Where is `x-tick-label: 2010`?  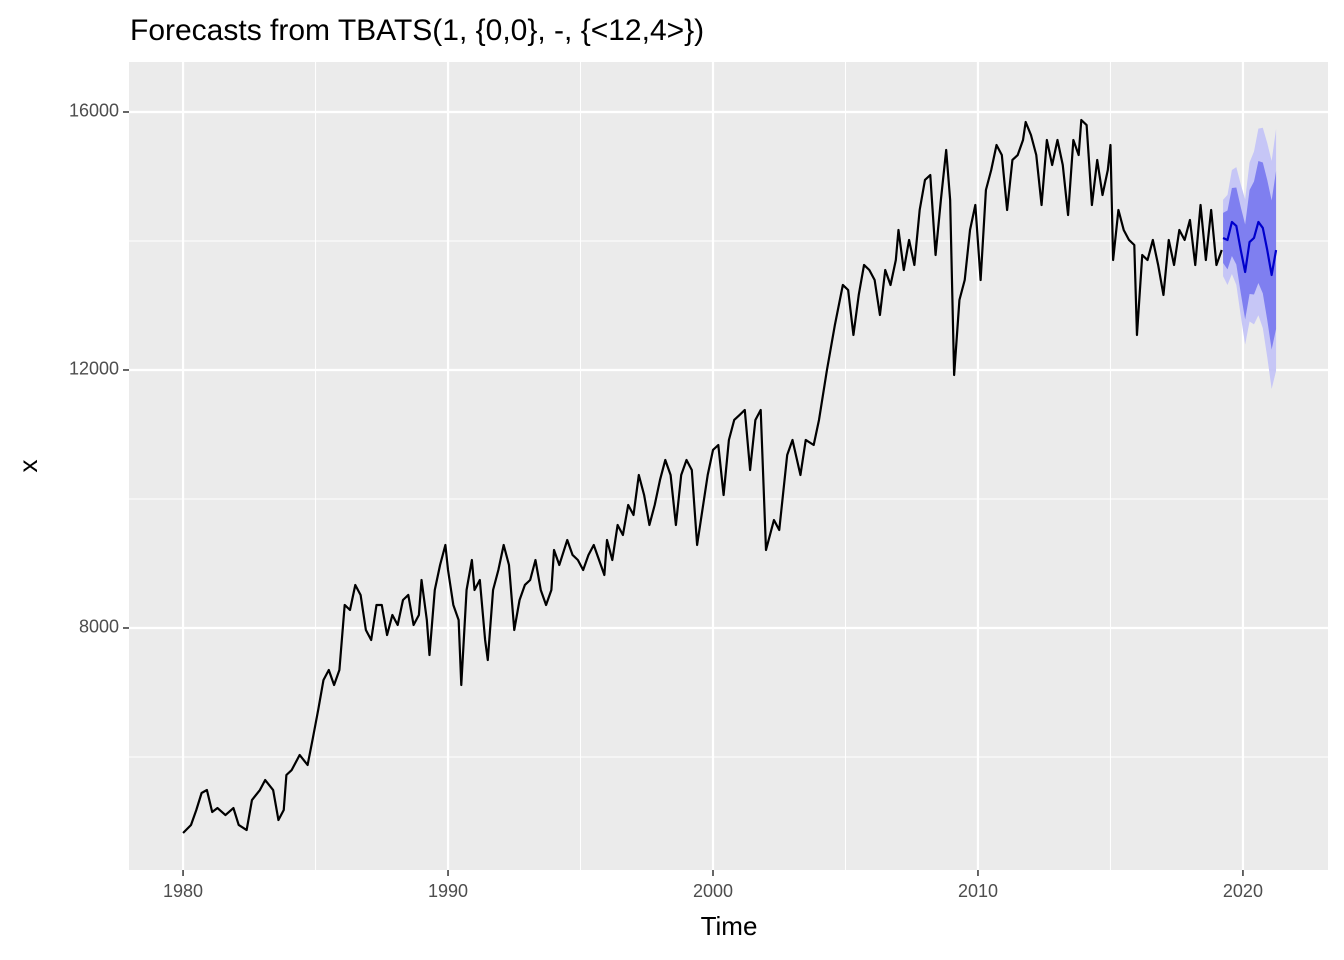
x-tick-label: 2010 is located at coordinates (978, 891).